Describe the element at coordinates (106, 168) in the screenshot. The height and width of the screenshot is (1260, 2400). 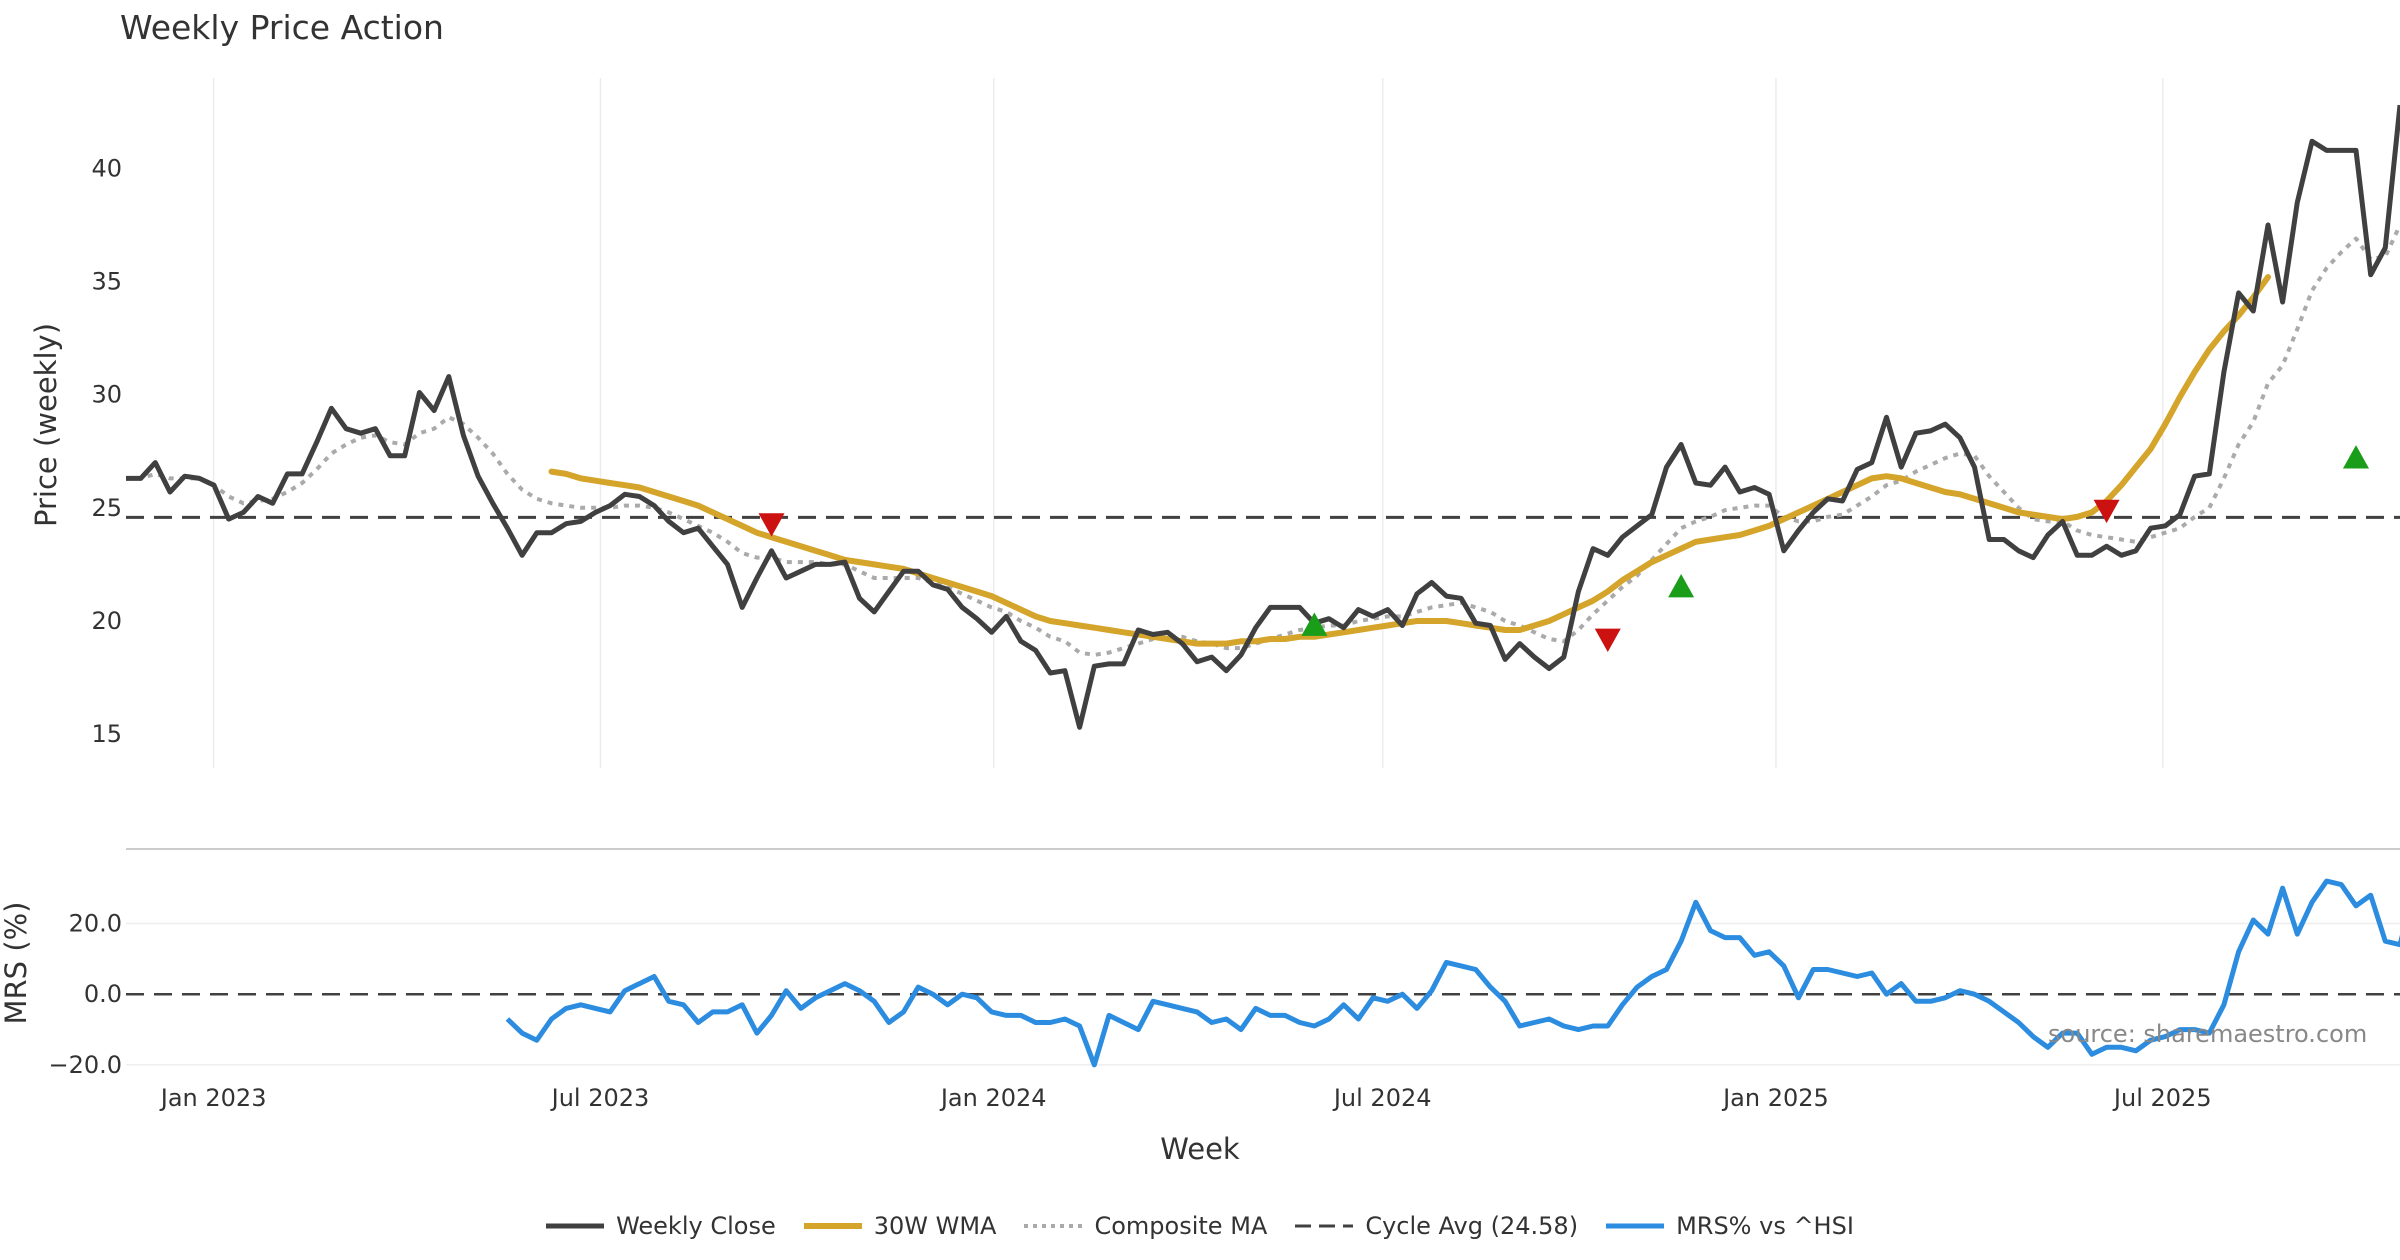
I see `price-y-tick-label: 40` at that location.